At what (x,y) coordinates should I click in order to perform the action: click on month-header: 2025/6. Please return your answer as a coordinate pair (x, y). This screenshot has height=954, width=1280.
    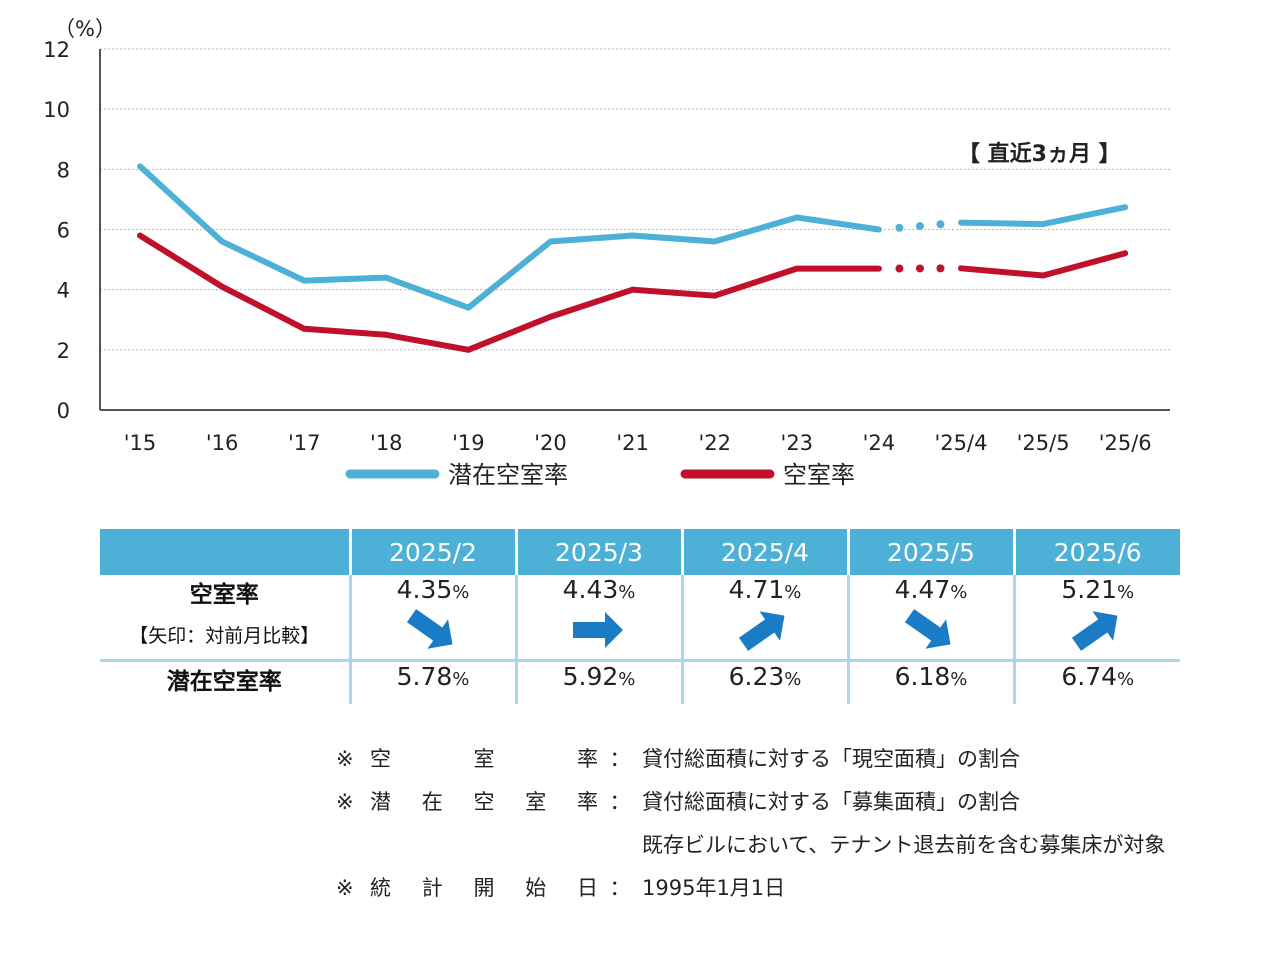
    Looking at the image, I should click on (1096, 552).